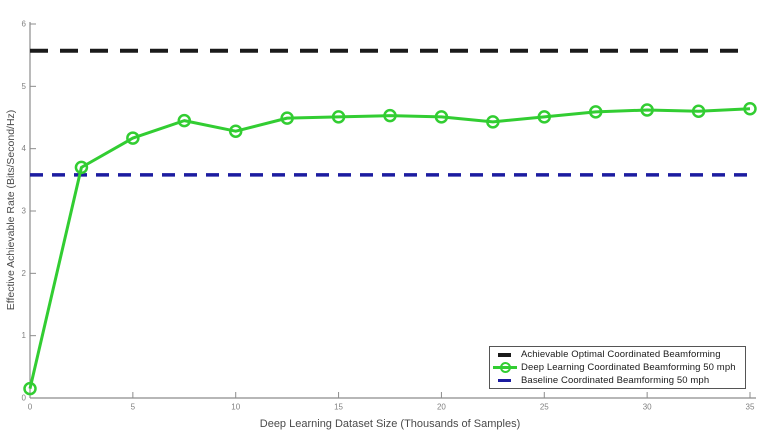 The height and width of the screenshot is (444, 779). I want to click on y-tick-label: 6, so click(24, 24).